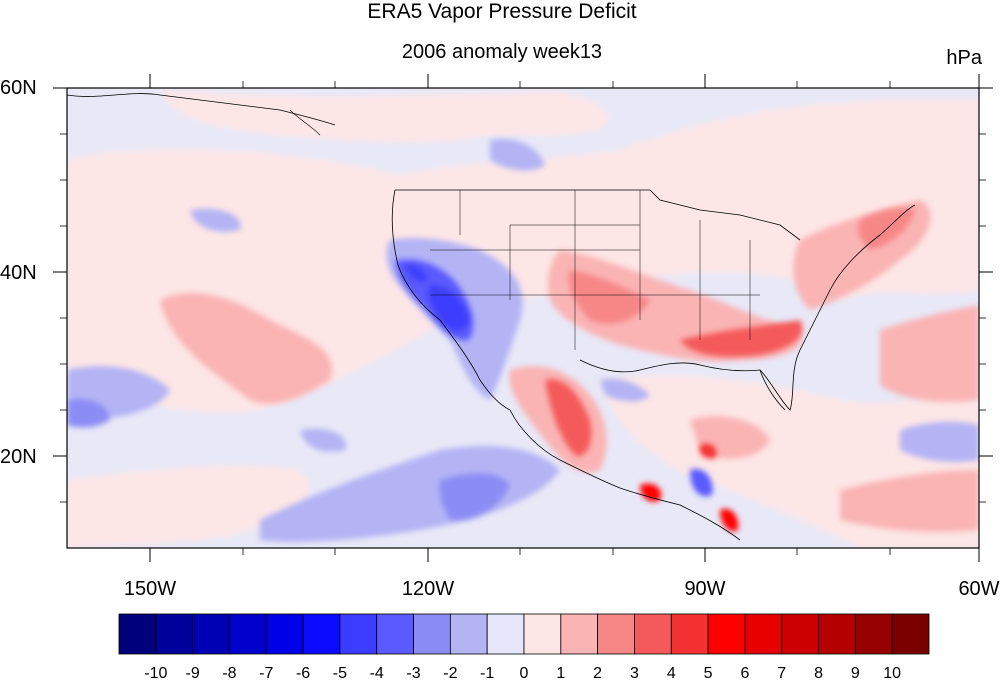 Image resolution: width=1004 pixels, height=684 pixels. I want to click on colorbar-label: -8, so click(229, 673).